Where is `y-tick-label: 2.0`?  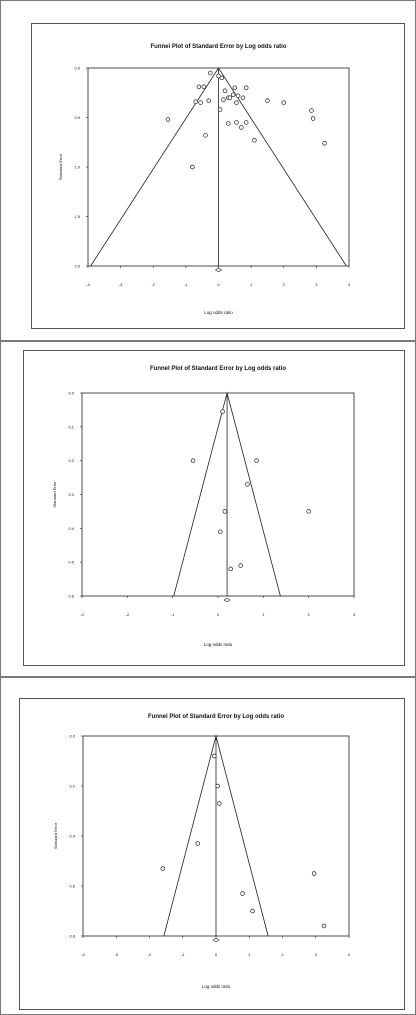
y-tick-label: 2.0 is located at coordinates (77, 266).